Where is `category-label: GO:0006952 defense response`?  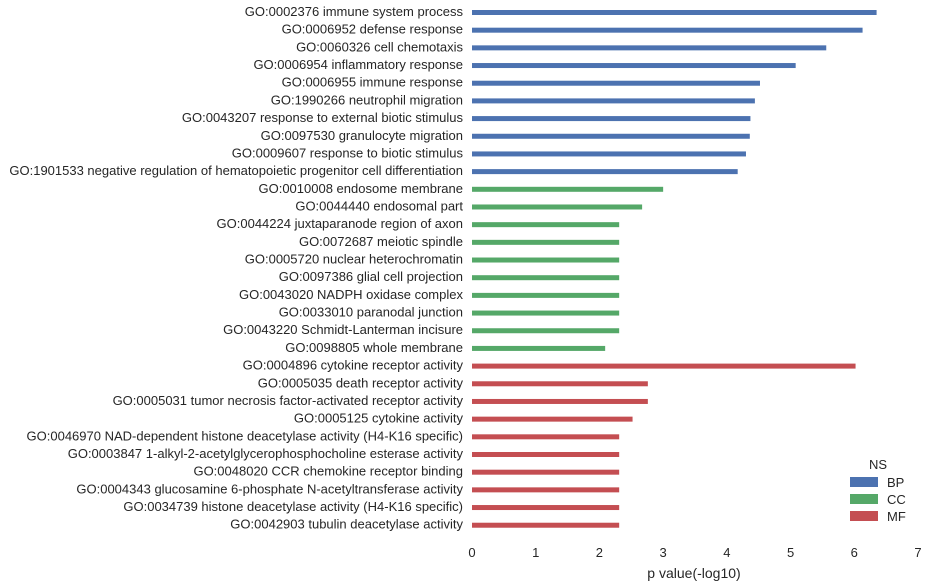 category-label: GO:0006952 defense response is located at coordinates (372, 29).